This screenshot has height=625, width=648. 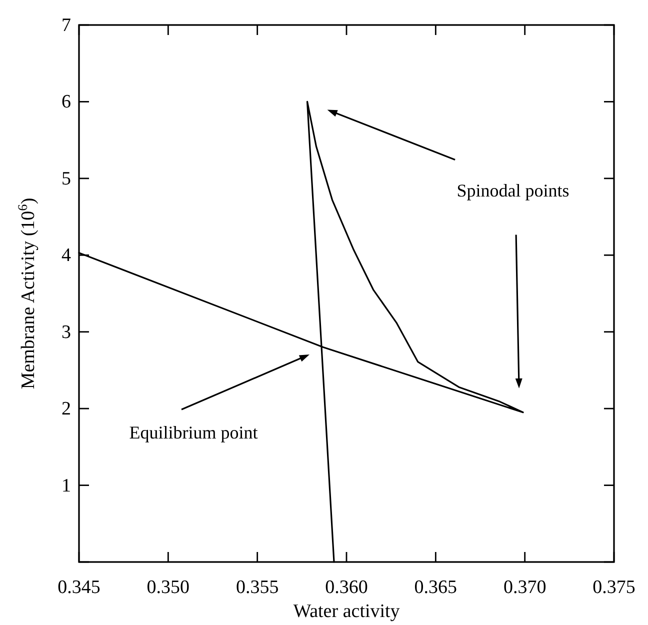 I want to click on x-tick-label: 0.345, so click(x=79, y=587).